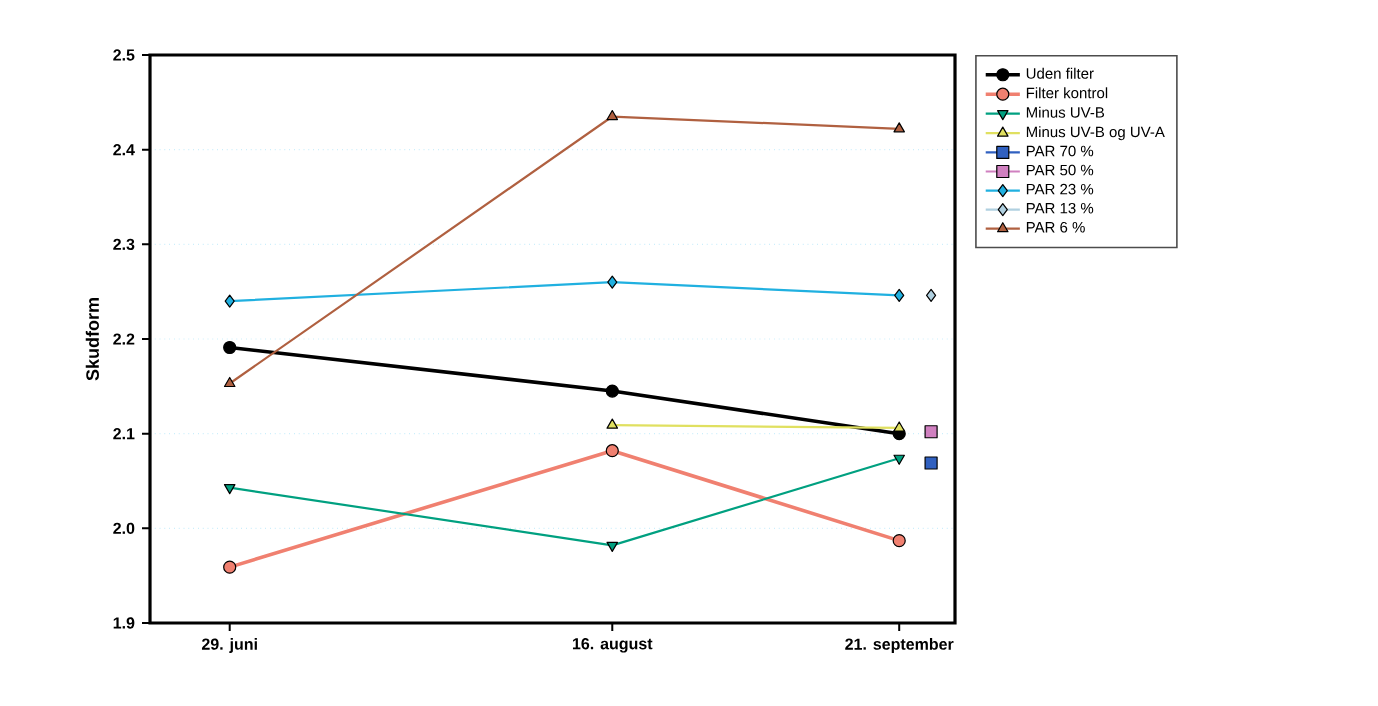  Describe the element at coordinates (124, 244) in the screenshot. I see `y-tick-label: 2.3` at that location.